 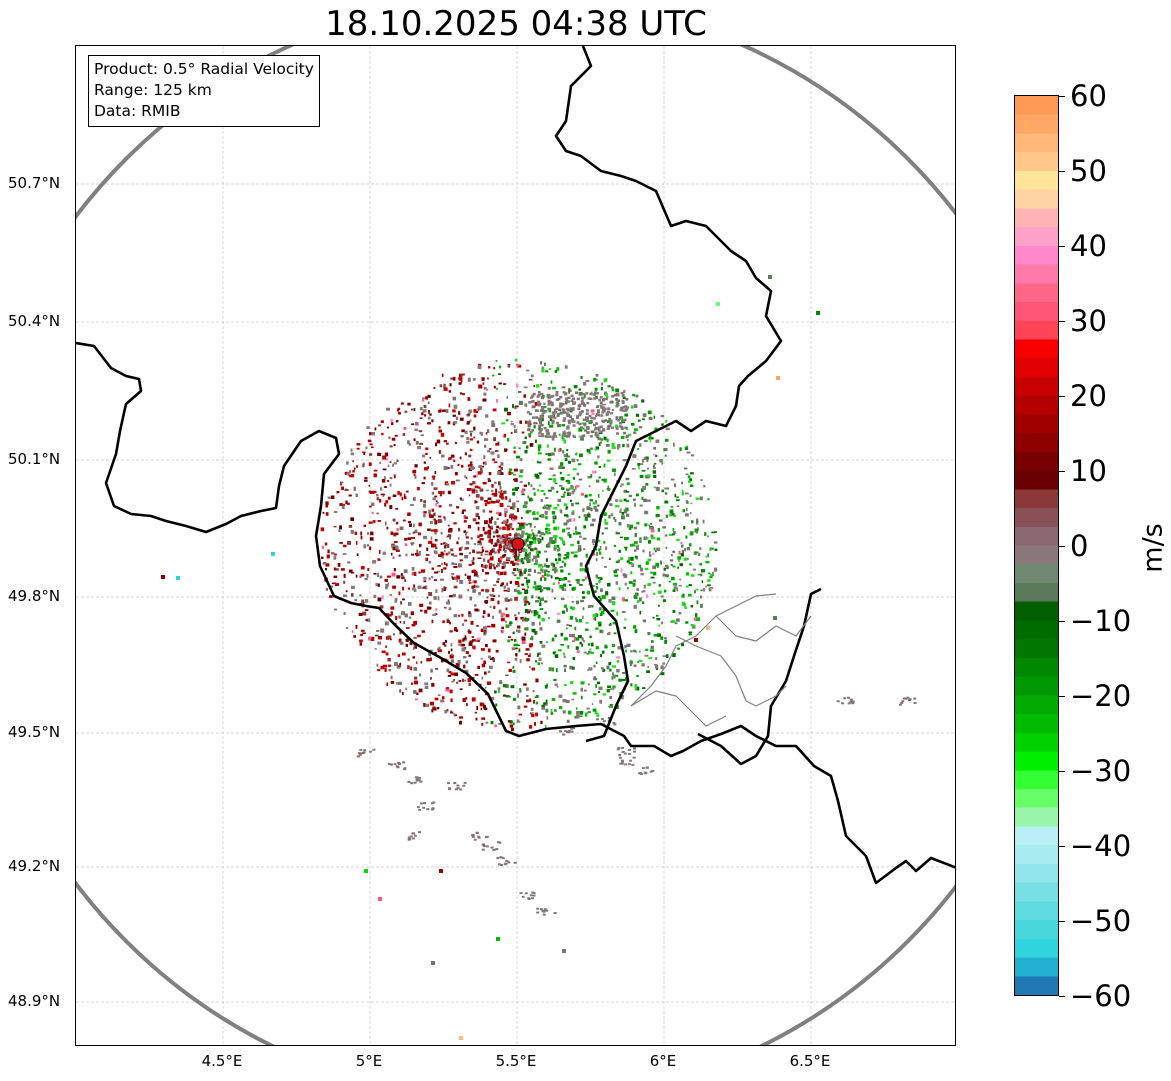 What do you see at coordinates (810, 1061) in the screenshot?
I see `lon-tick-label: 6.5°E` at bounding box center [810, 1061].